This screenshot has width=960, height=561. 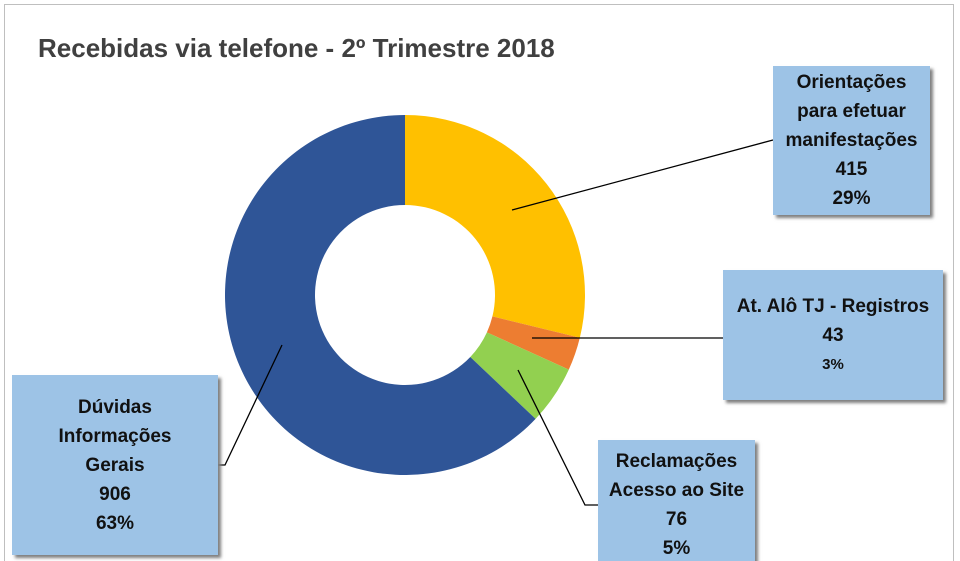 I want to click on label-box: At. Alô TJ - Registros 43 3%, so click(x=833, y=335).